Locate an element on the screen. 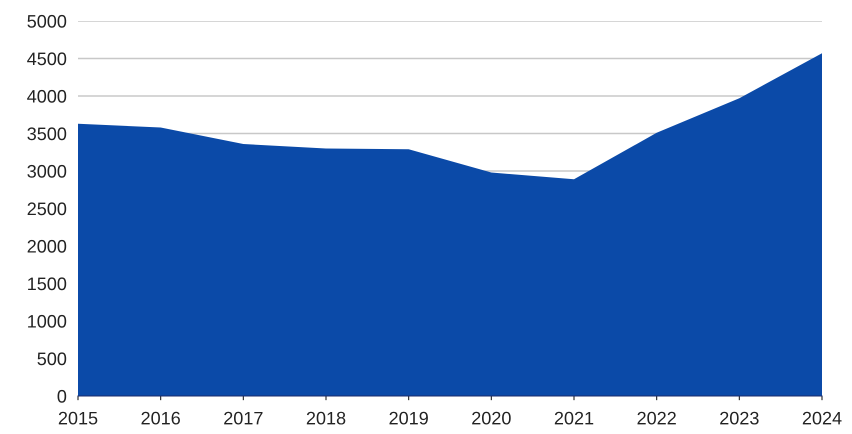 The image size is (852, 434). y-tick-label: 5000 is located at coordinates (46, 21).